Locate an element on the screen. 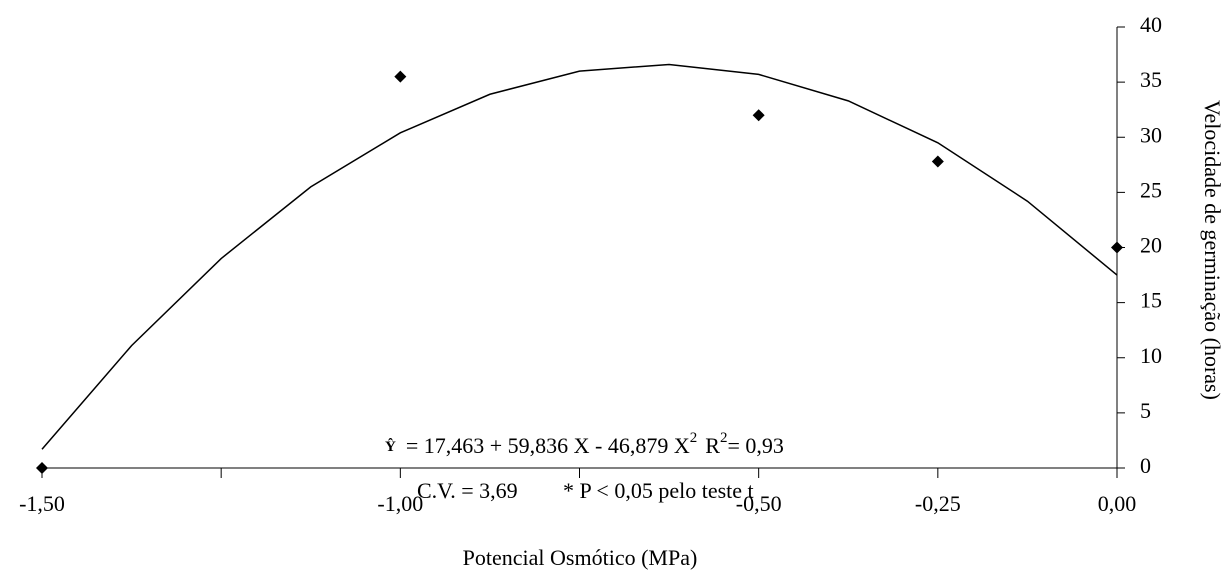  y-tick-label: 25 is located at coordinates (1151, 189).